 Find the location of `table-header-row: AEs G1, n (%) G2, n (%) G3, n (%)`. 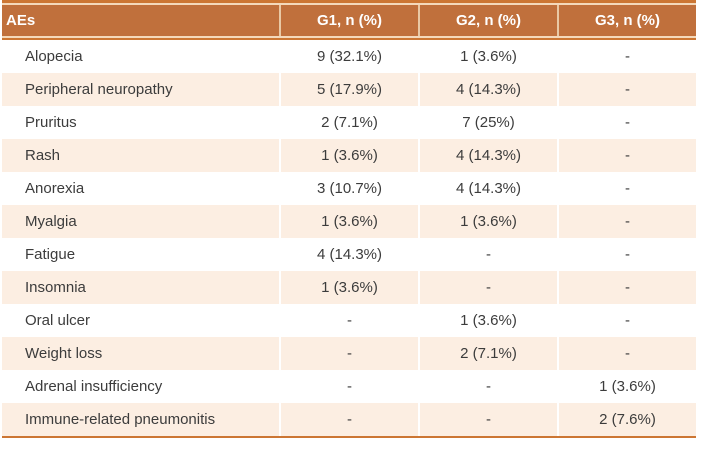

table-header-row: AEs G1, n (%) G2, n (%) G3, n (%) is located at coordinates (349, 20).